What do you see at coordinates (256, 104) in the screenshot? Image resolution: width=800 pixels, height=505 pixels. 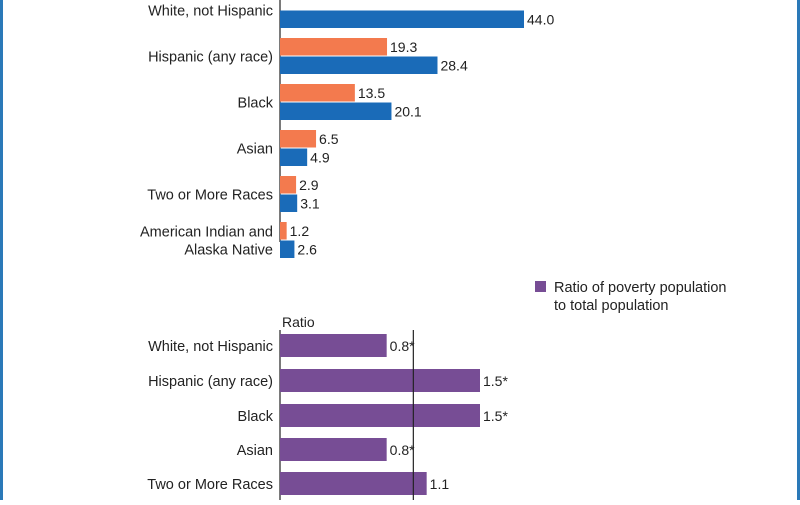 I see `category-label-black: Black` at bounding box center [256, 104].